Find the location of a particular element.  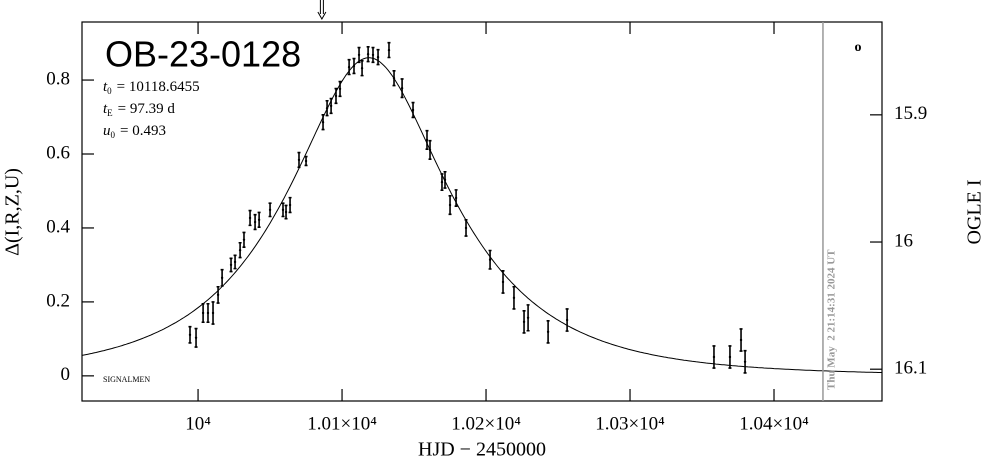

x-tick-label: 10⁴ is located at coordinates (198, 423).